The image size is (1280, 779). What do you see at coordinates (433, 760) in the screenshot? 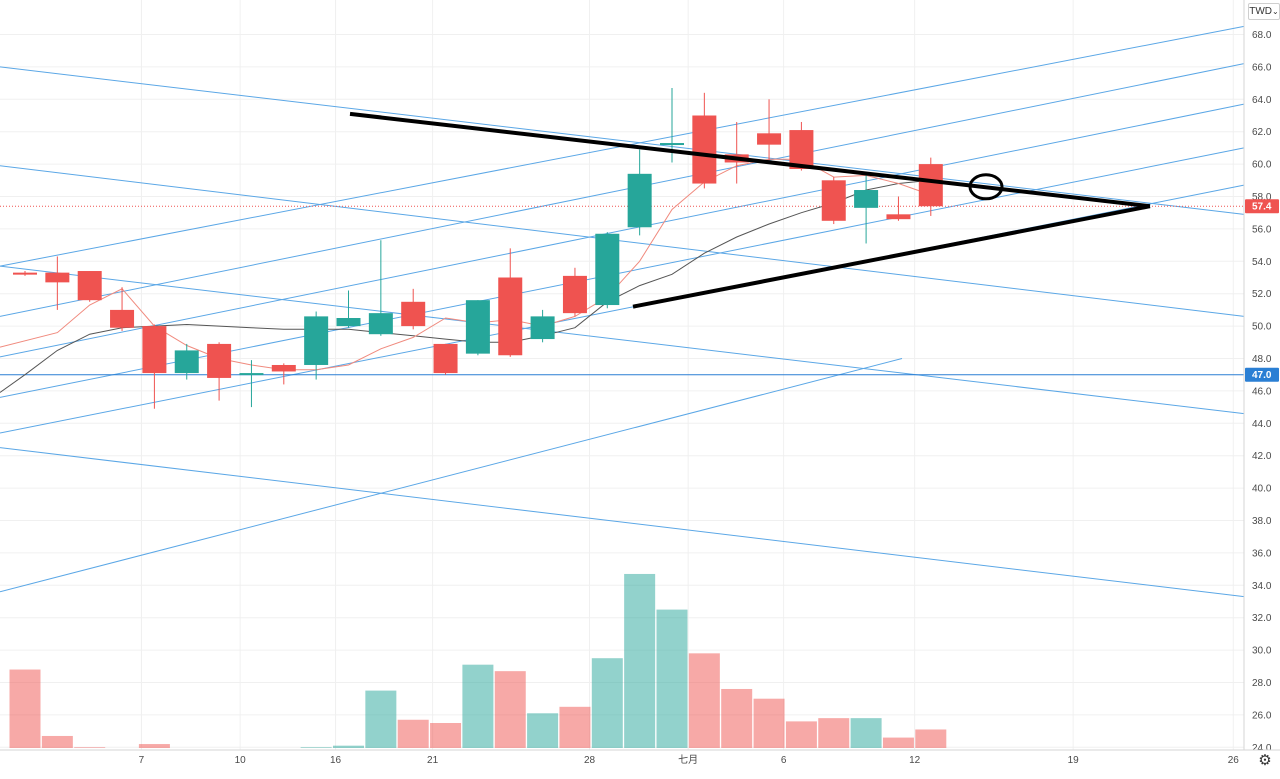
I see `x-tick-label: 21` at bounding box center [433, 760].